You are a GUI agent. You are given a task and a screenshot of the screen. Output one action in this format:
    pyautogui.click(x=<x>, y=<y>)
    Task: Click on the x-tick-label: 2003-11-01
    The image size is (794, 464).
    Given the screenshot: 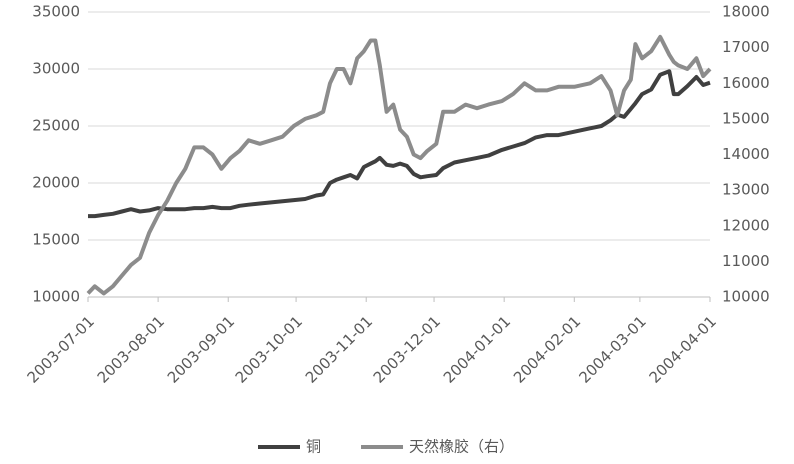 What is the action you would take?
    pyautogui.click(x=339, y=349)
    